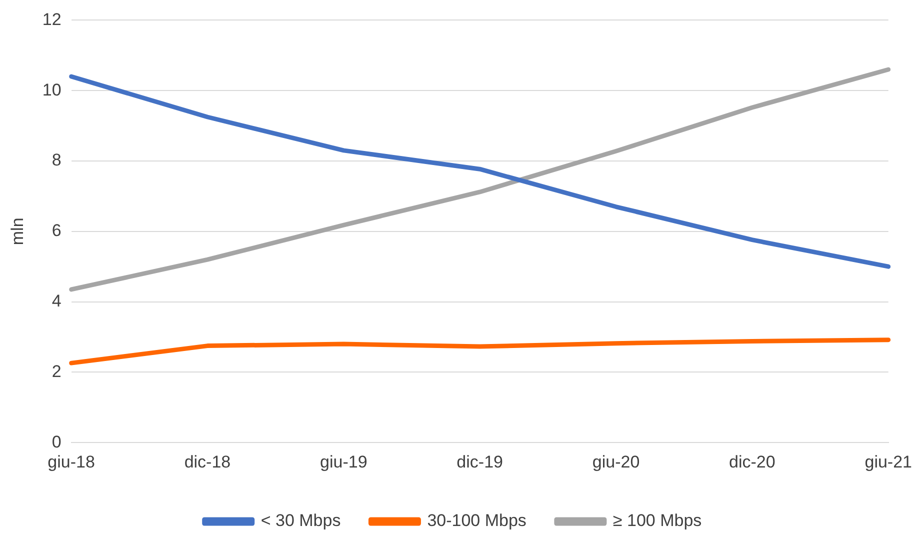 The width and height of the screenshot is (922, 544). I want to click on y-tick-label: 2, so click(57, 371).